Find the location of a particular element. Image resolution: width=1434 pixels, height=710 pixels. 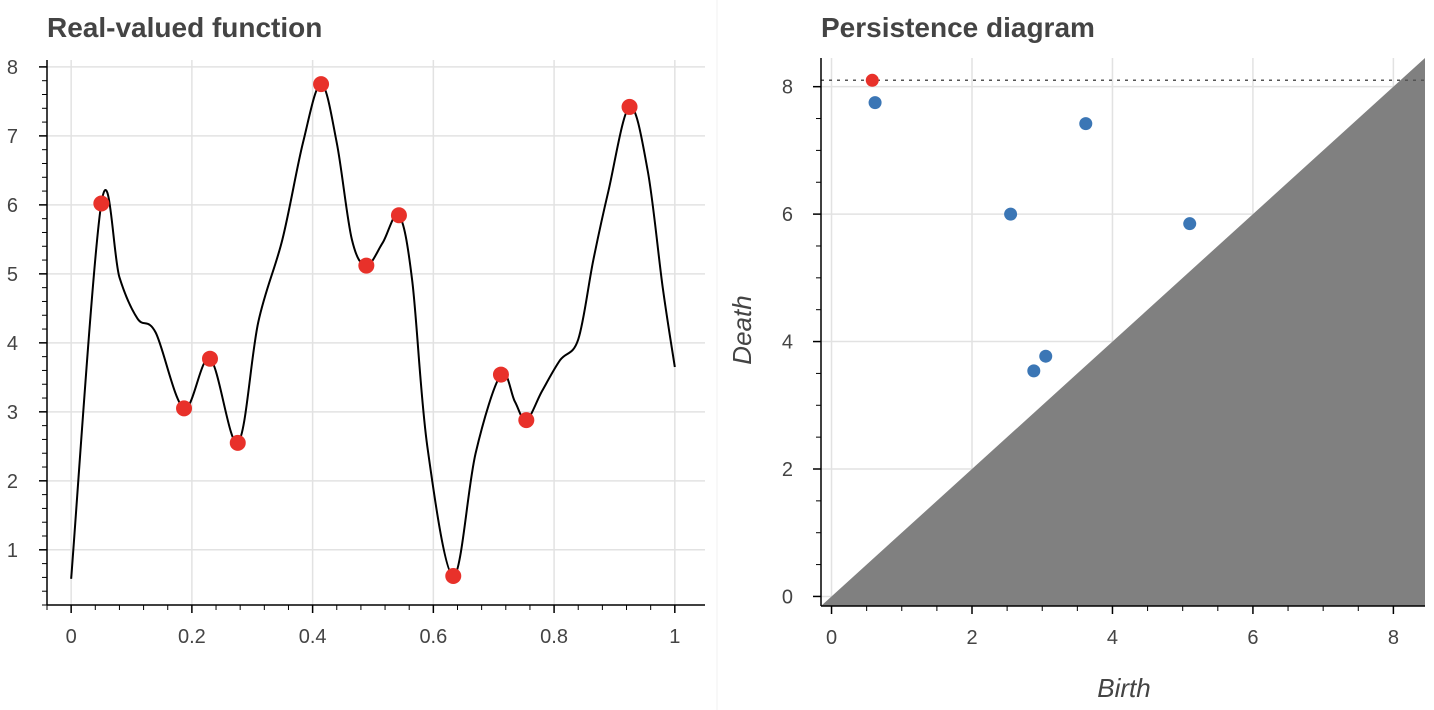

right-y-tick-label: 2 is located at coordinates (787, 470).